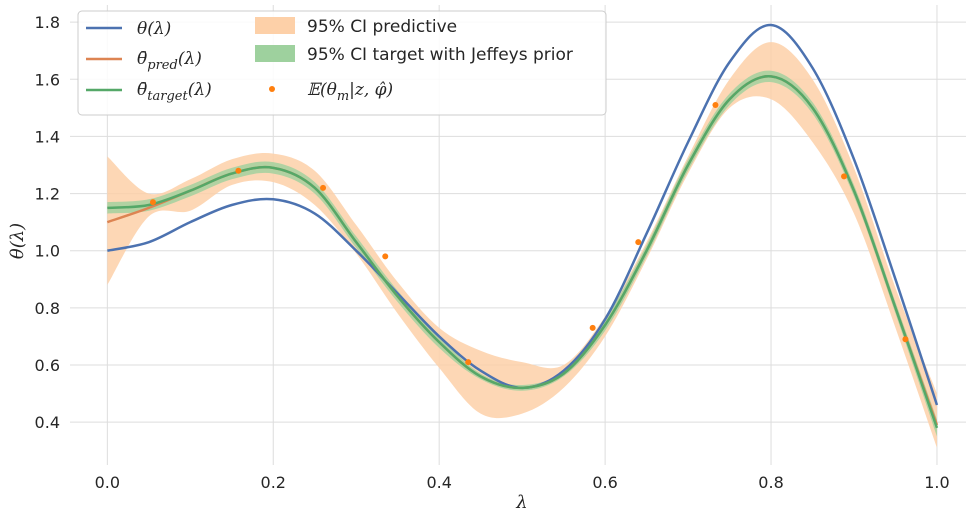 This screenshot has width=969, height=516. Describe the element at coordinates (162, 65) in the screenshot. I see `legend-theta-pred-sub: pred` at that location.